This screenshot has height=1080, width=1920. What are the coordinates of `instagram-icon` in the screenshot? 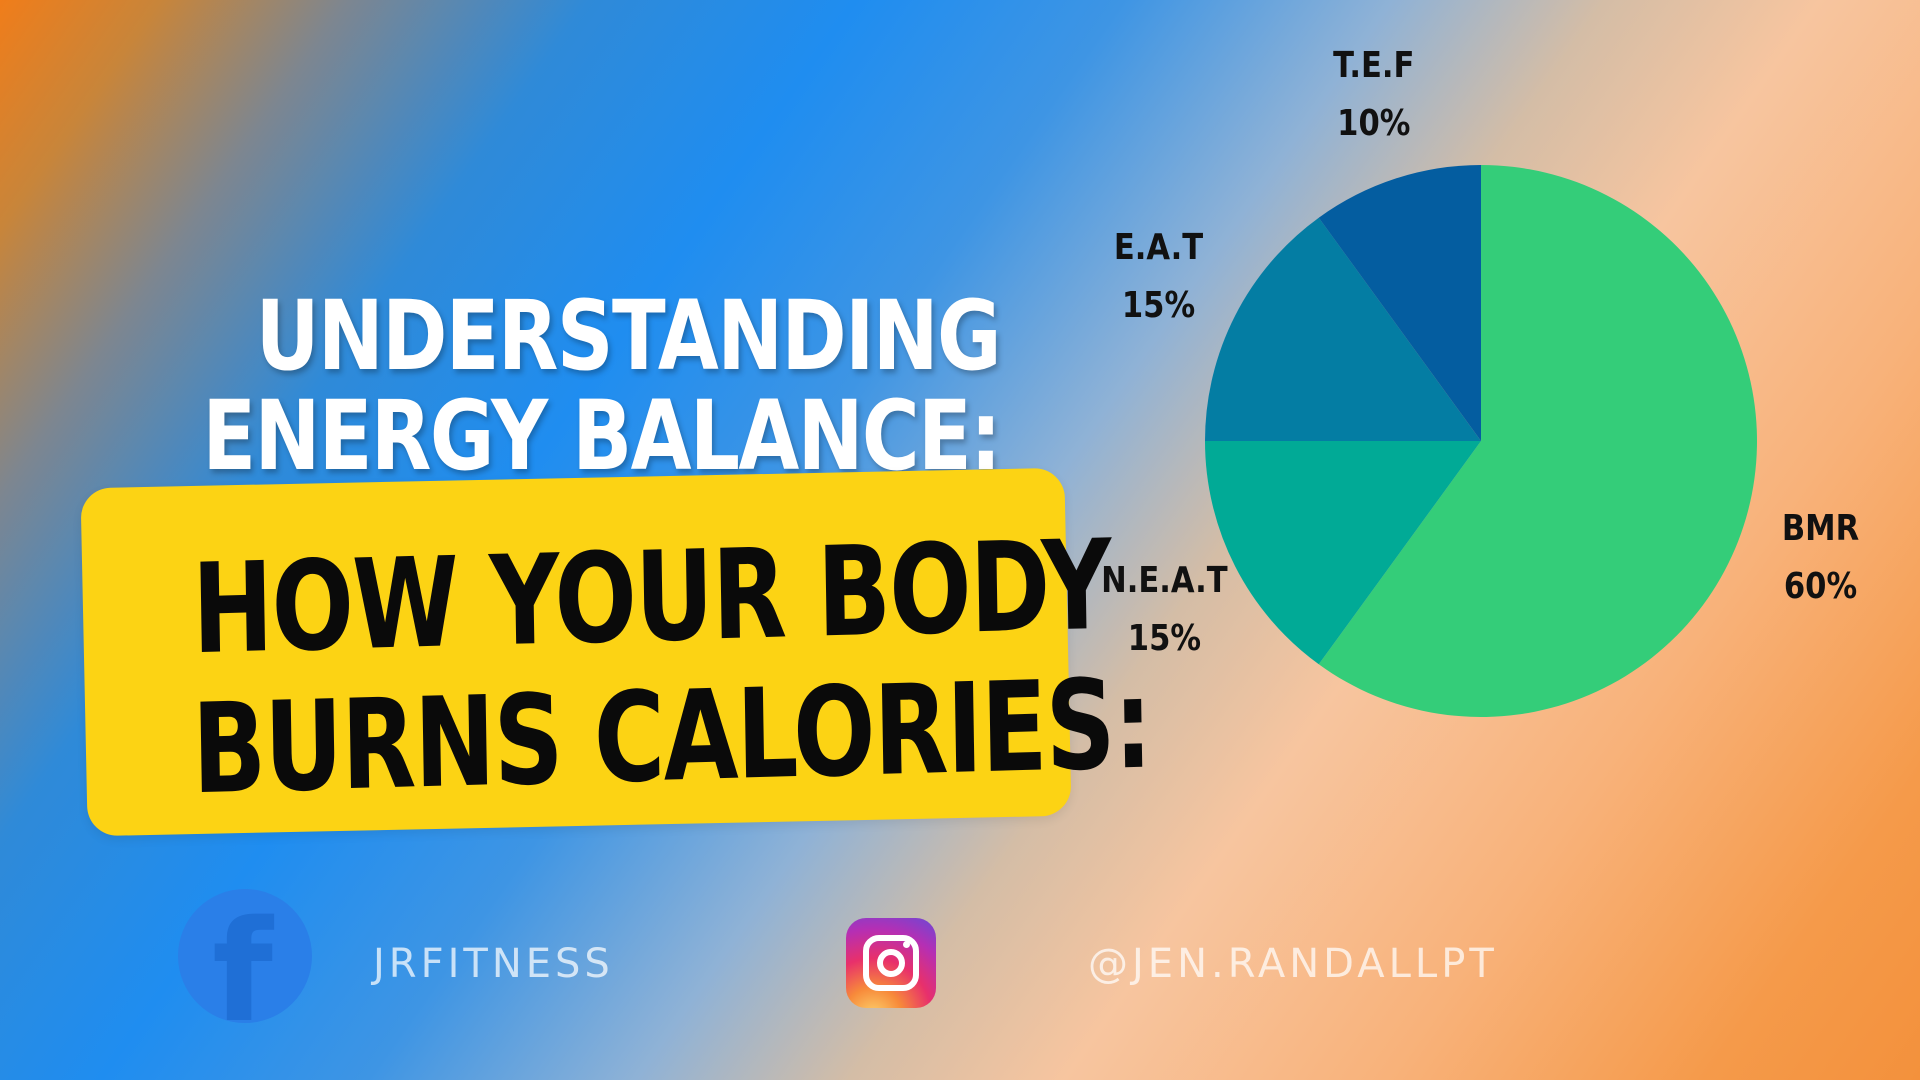 It's located at (891, 963).